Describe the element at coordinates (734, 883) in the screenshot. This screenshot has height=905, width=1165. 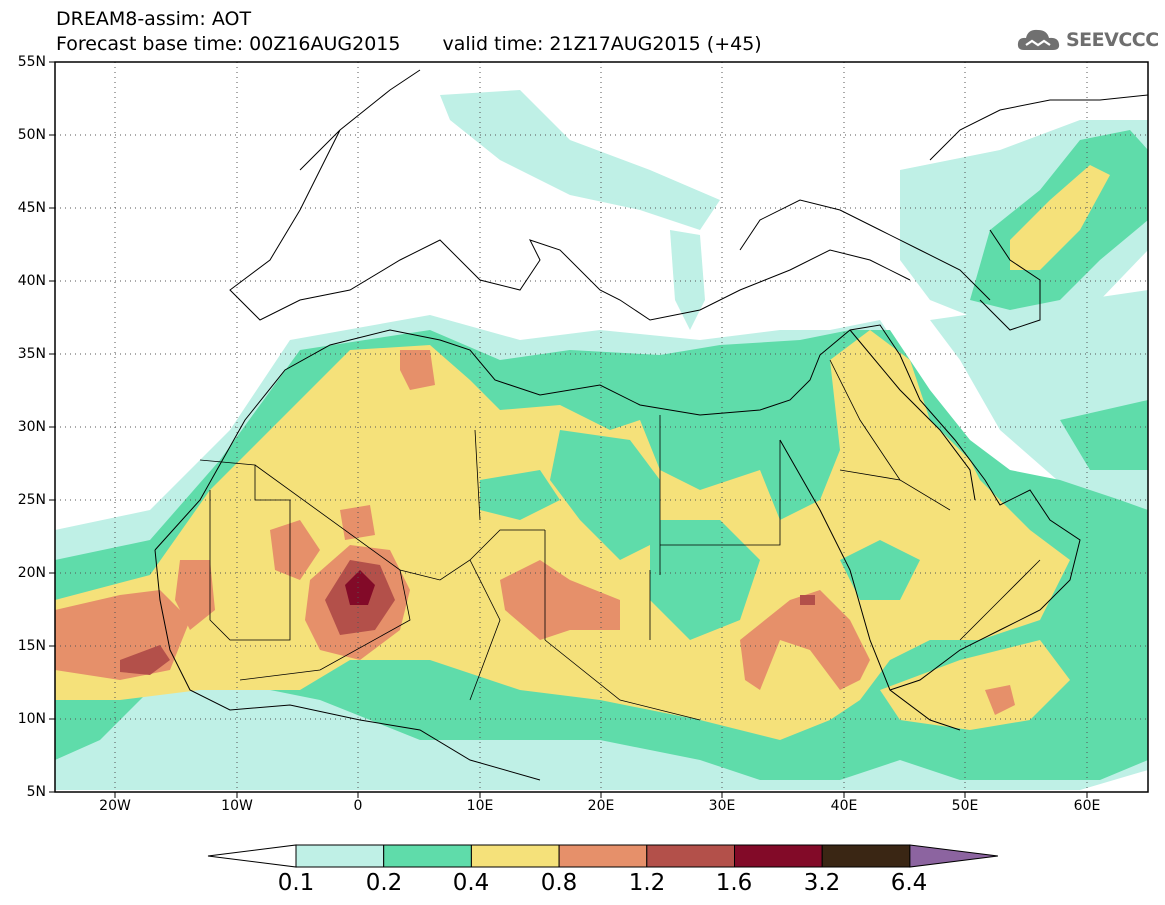
I see `legend-label: 1.6` at that location.